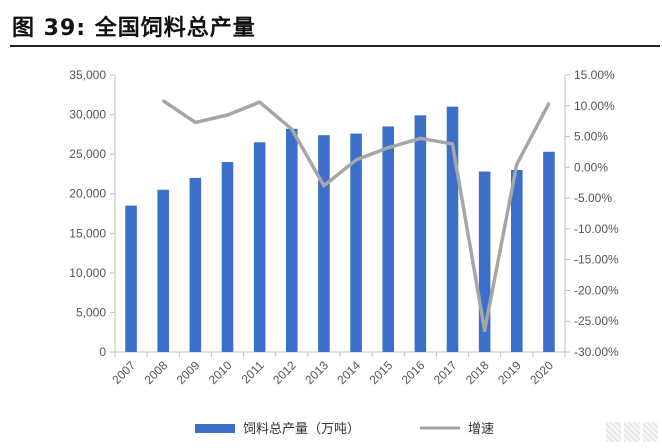 This screenshot has height=448, width=662. Describe the element at coordinates (259, 247) in the screenshot. I see `bar-2011` at that location.